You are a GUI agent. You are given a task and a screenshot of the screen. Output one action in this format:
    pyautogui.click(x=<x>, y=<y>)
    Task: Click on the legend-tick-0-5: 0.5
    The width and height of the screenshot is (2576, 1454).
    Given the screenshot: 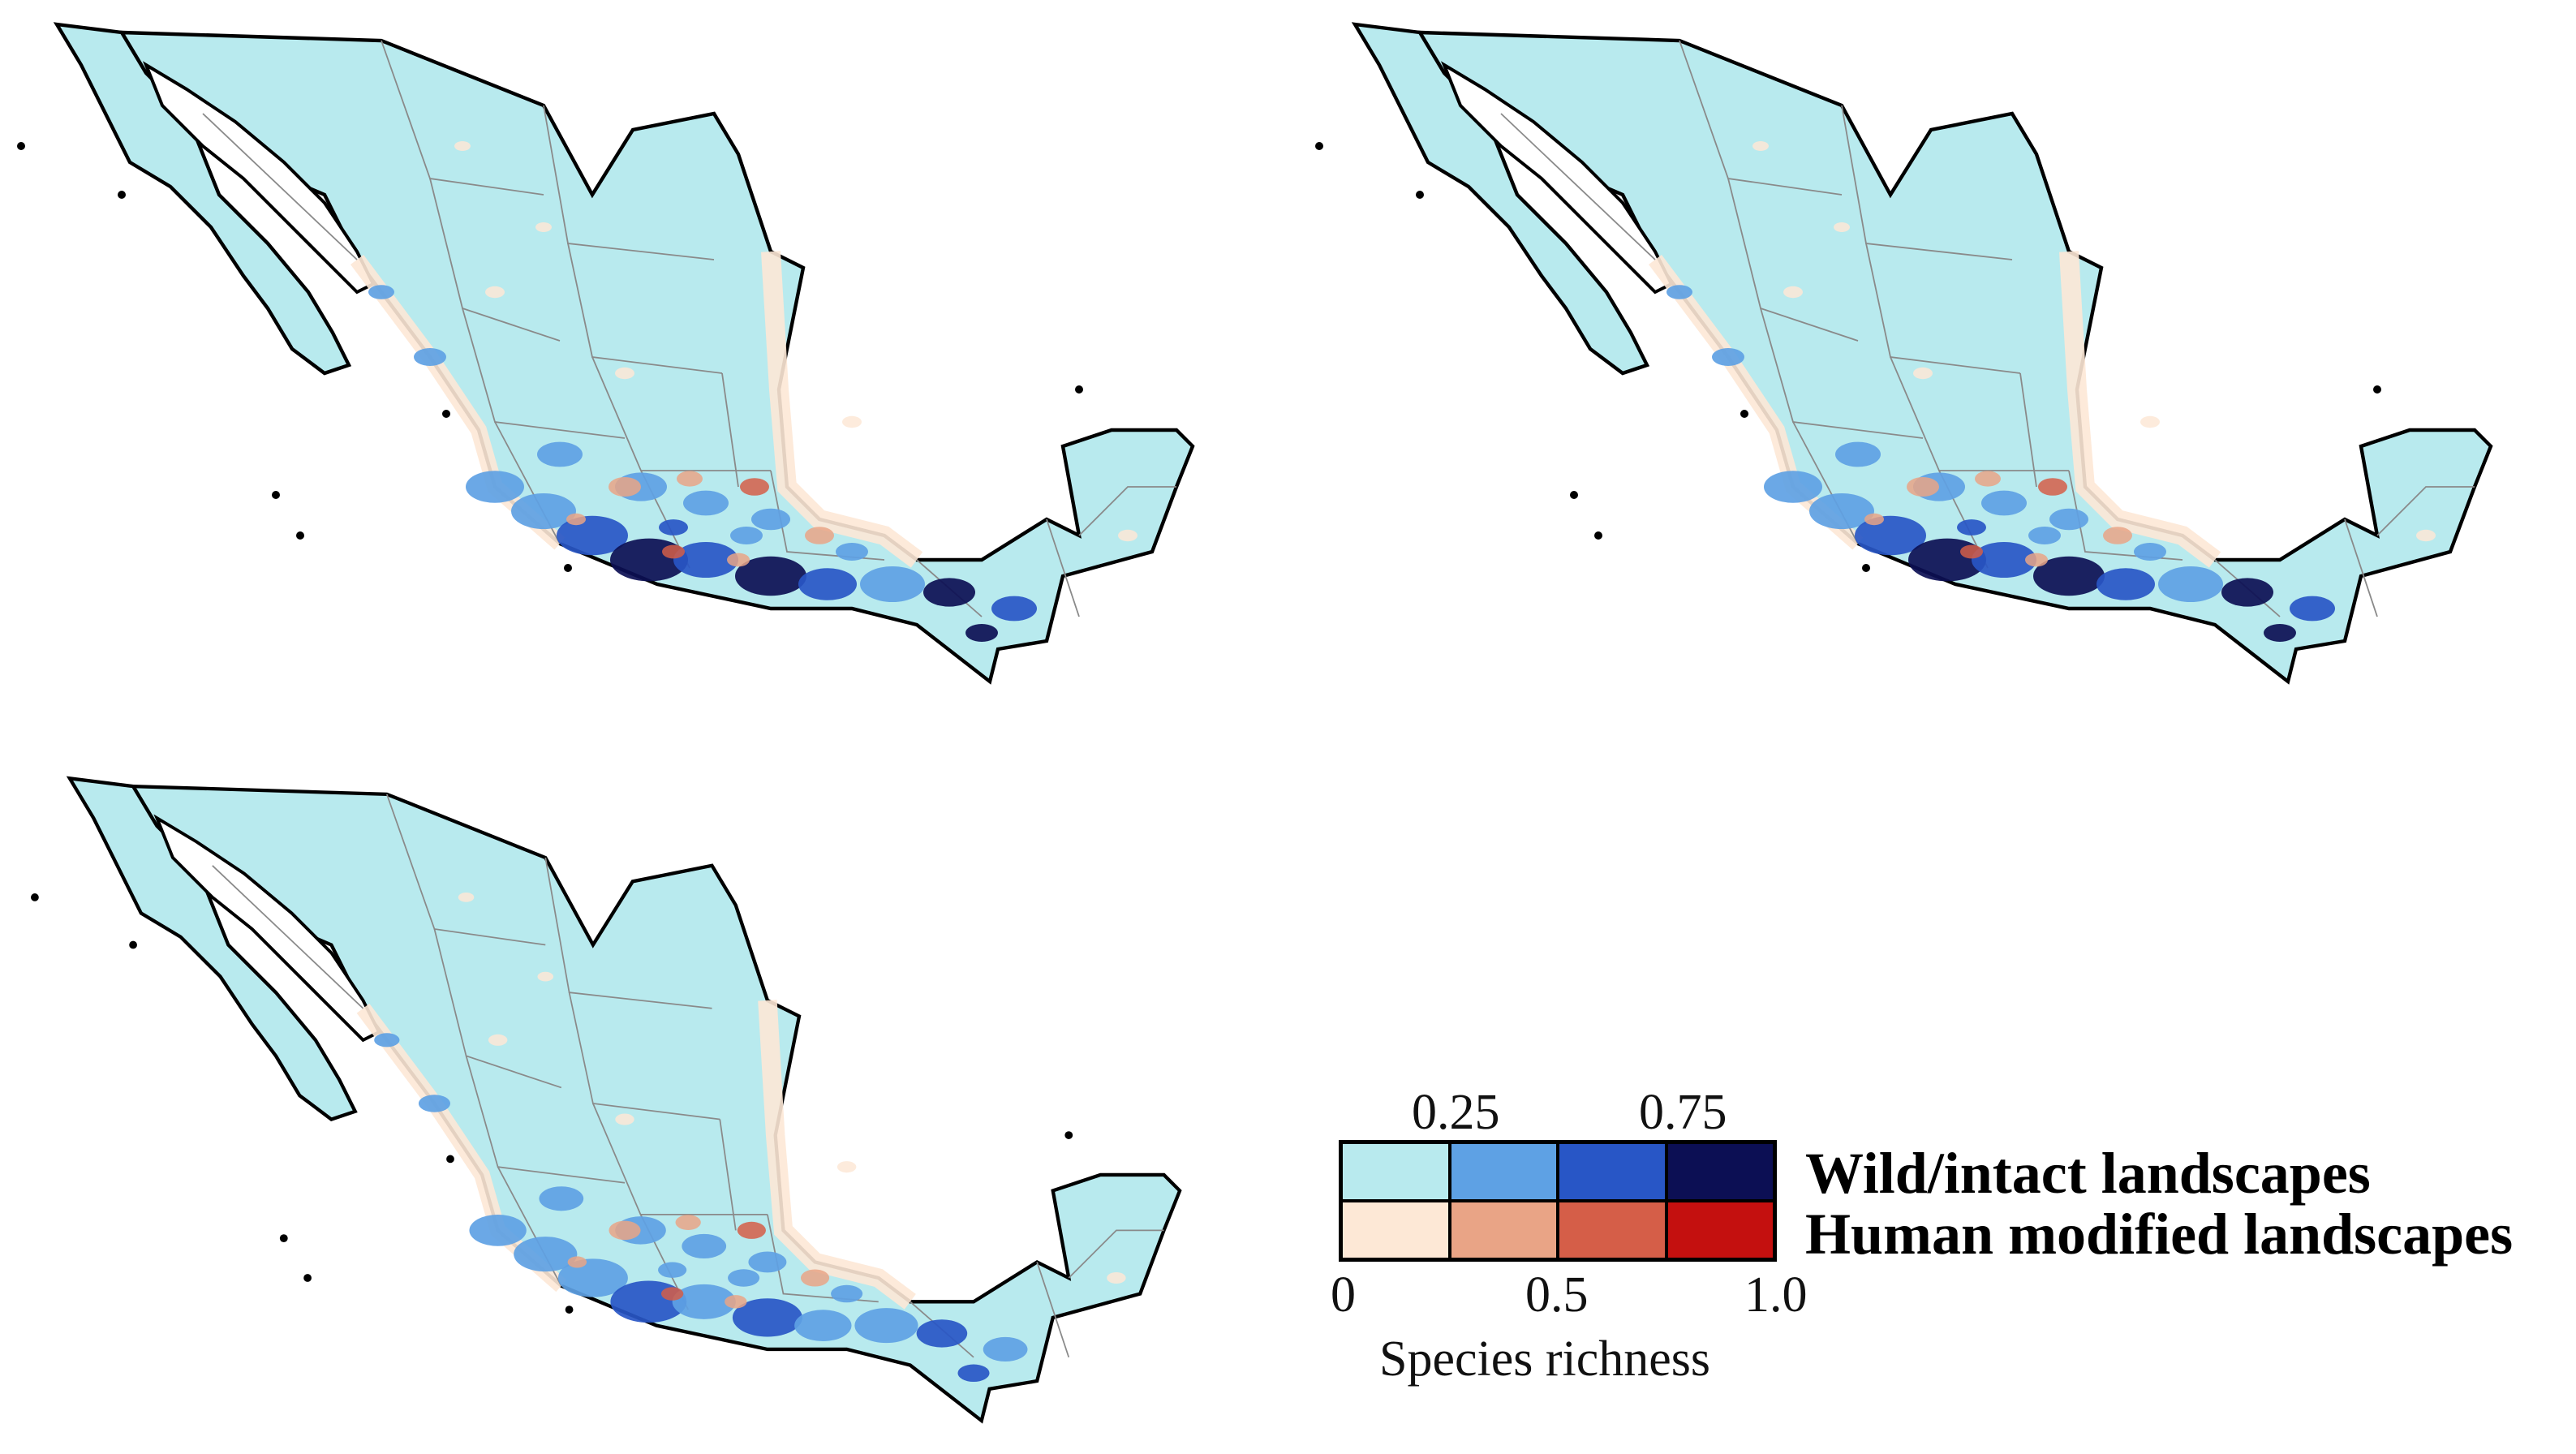 What is the action you would take?
    pyautogui.click(x=1557, y=1295)
    